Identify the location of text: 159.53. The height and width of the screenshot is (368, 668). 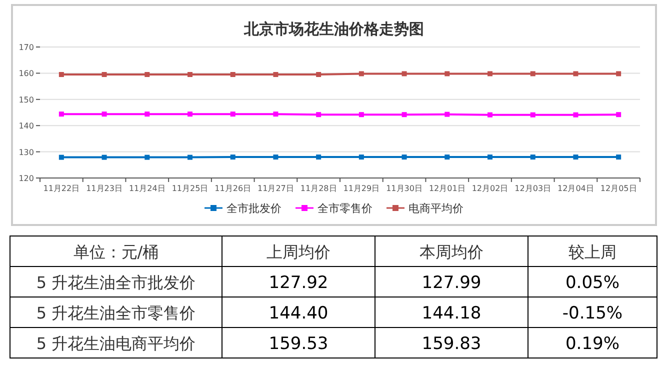
(298, 344).